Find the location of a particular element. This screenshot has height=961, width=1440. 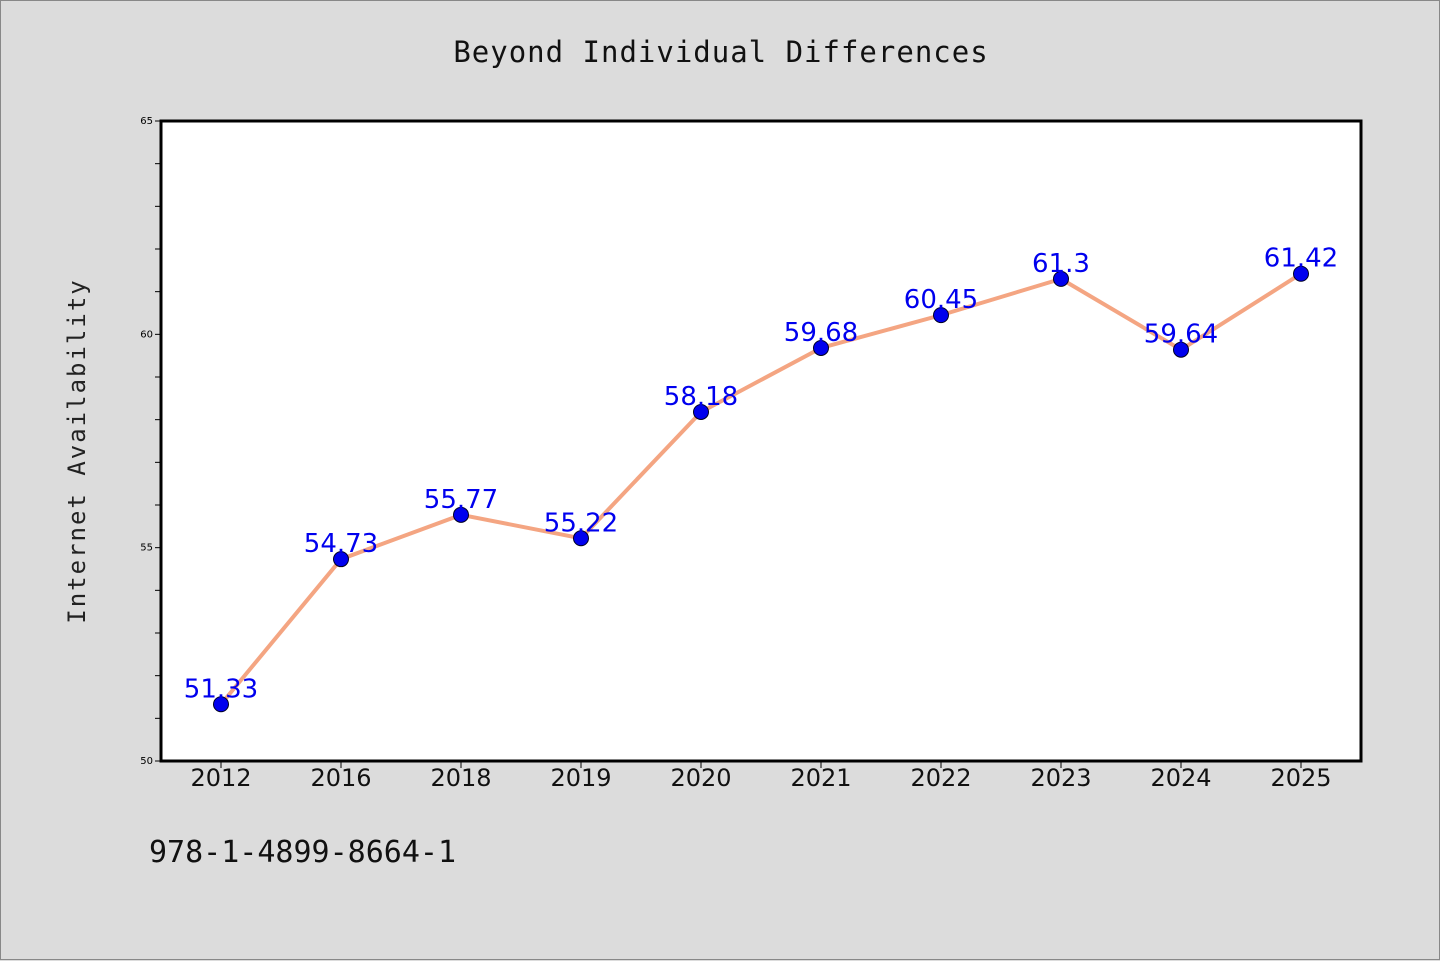

data-label: 51.33 is located at coordinates (221, 689).